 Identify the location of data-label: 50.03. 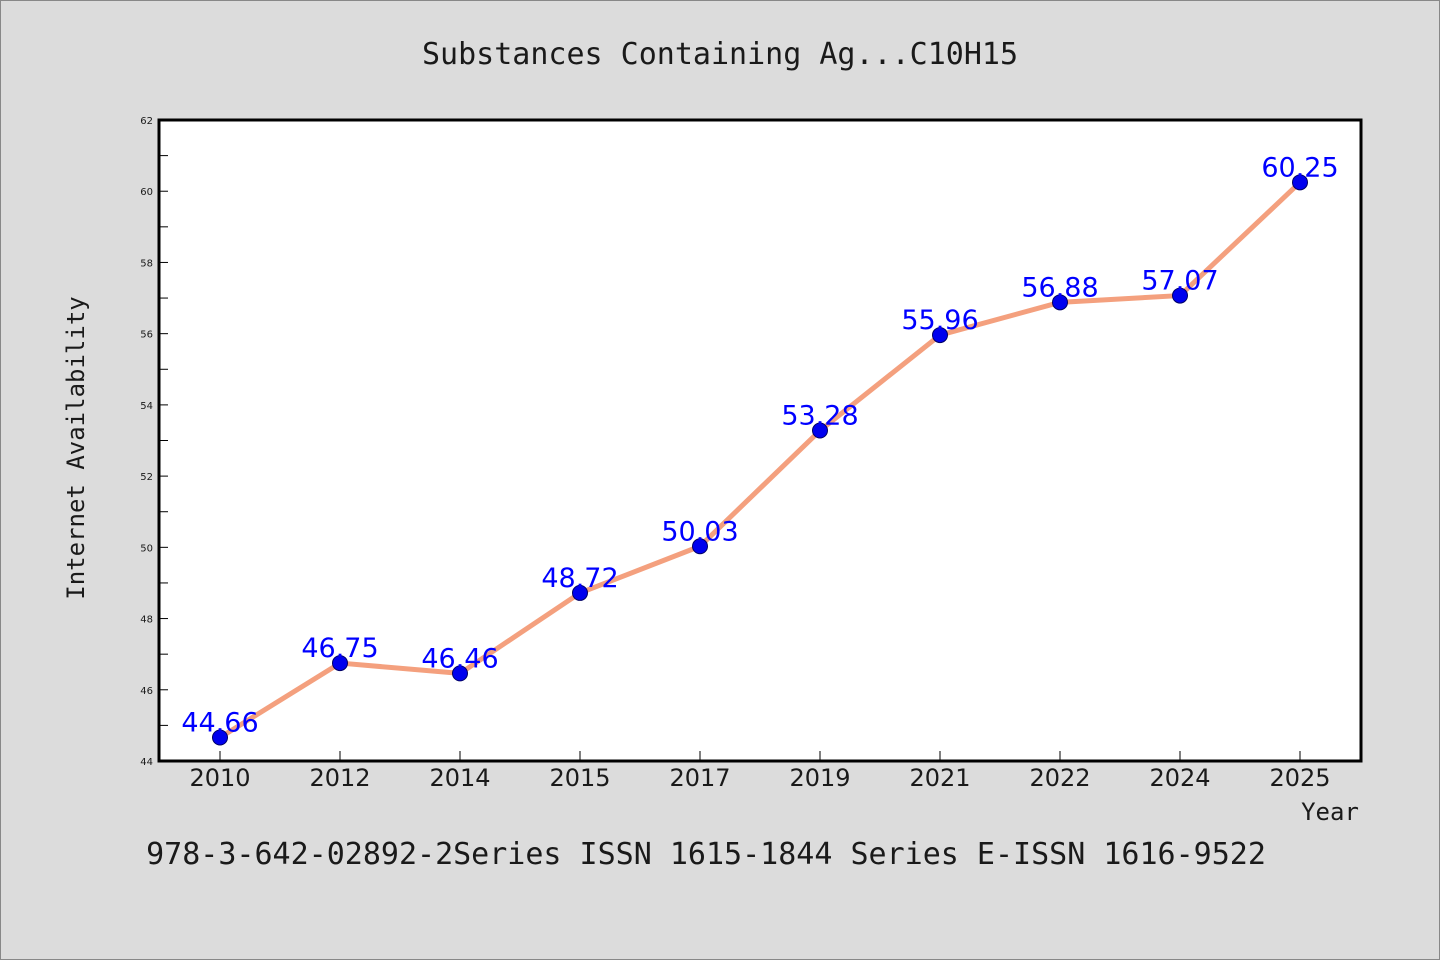
(699, 531).